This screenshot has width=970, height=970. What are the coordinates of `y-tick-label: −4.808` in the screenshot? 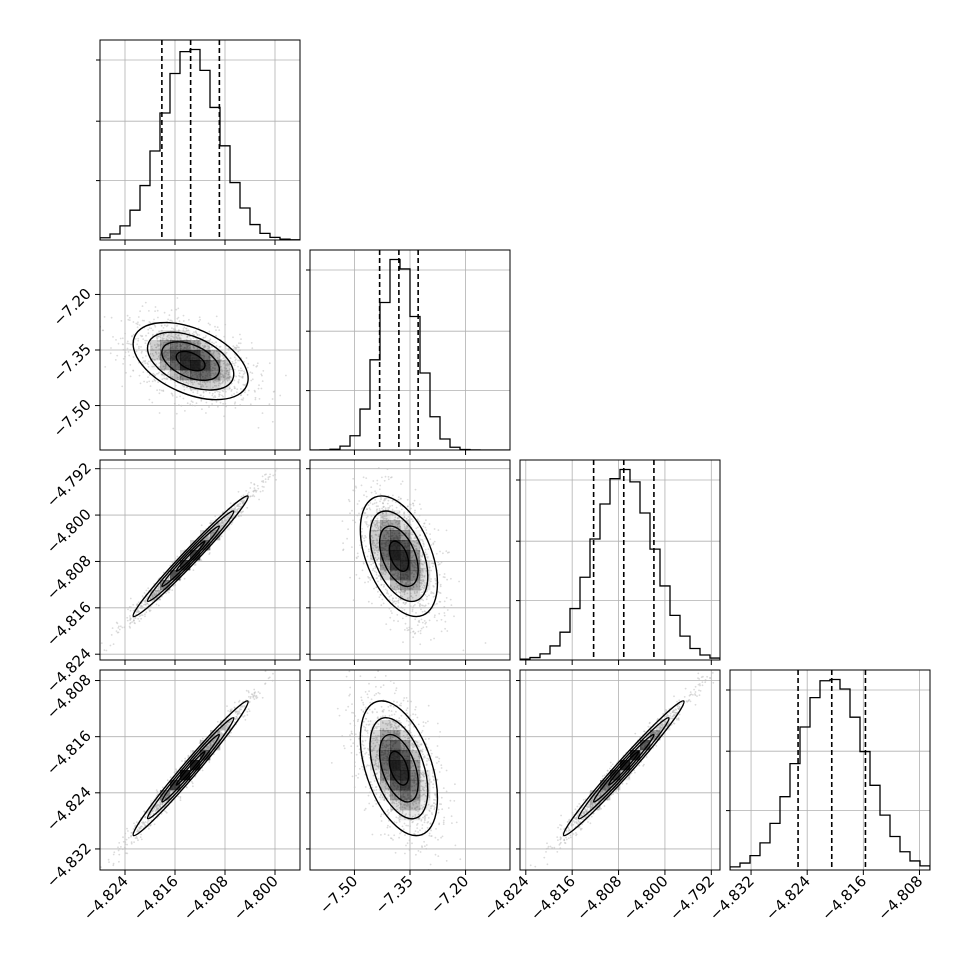 It's located at (69, 578).